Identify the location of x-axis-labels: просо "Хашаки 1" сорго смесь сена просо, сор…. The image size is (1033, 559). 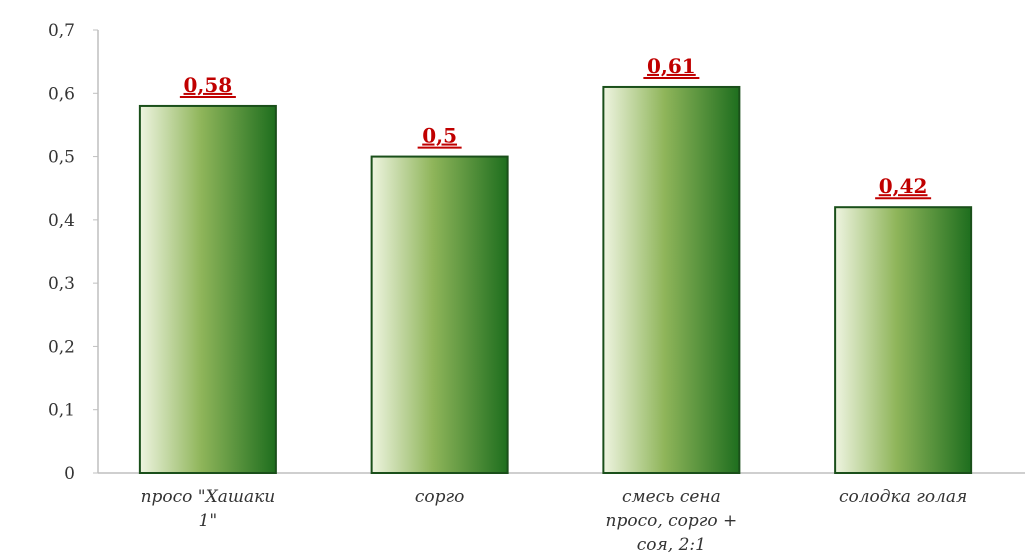
(554, 521).